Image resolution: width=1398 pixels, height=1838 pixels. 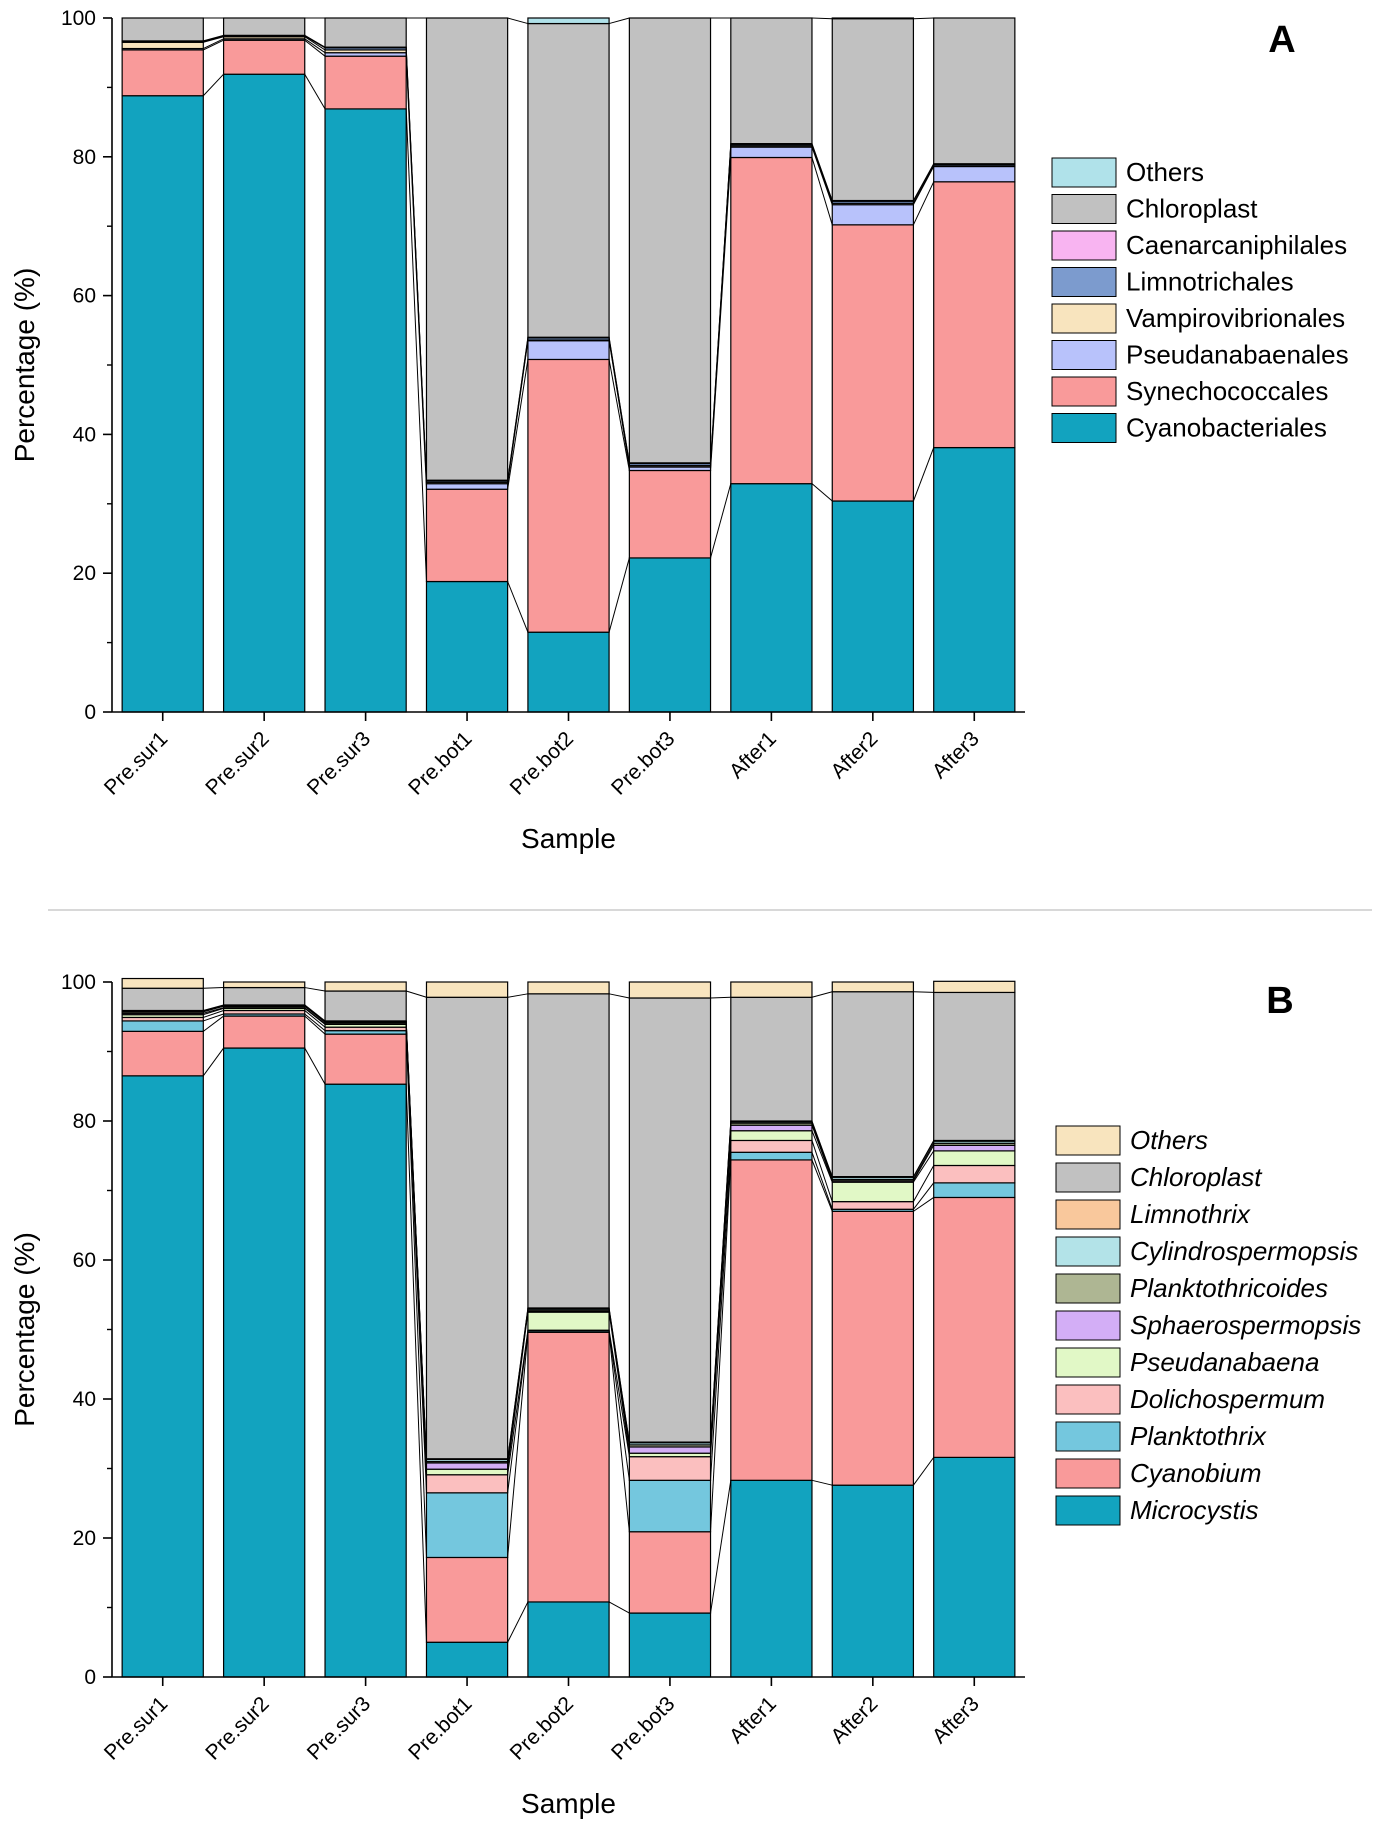 What do you see at coordinates (670, 635) in the screenshot?
I see `bar-cyanobacteriales-pre-bot3` at bounding box center [670, 635].